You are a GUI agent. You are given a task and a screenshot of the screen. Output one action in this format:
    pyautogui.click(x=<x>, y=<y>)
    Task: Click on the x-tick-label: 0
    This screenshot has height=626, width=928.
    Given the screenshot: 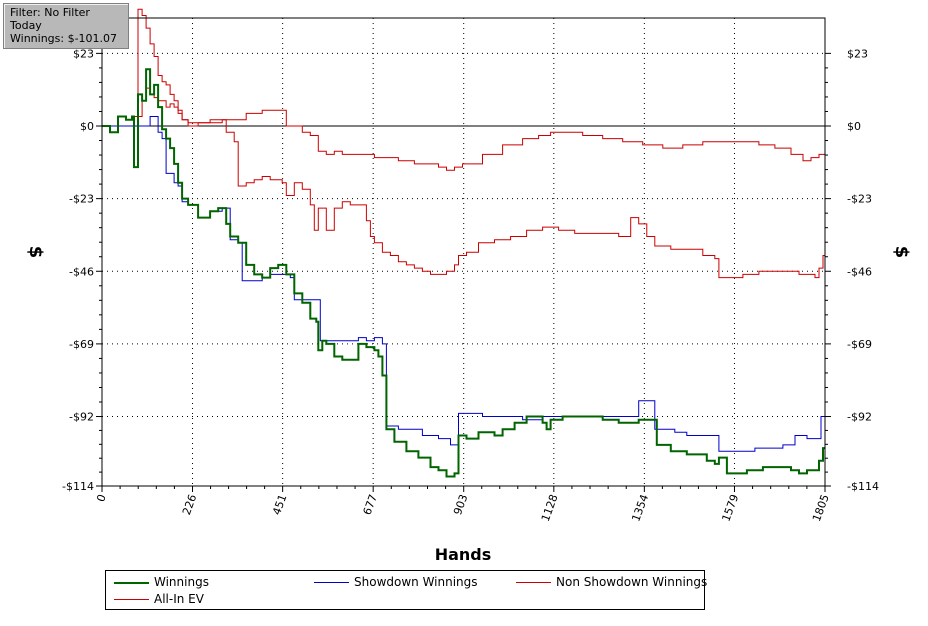 What is the action you would take?
    pyautogui.click(x=101, y=498)
    